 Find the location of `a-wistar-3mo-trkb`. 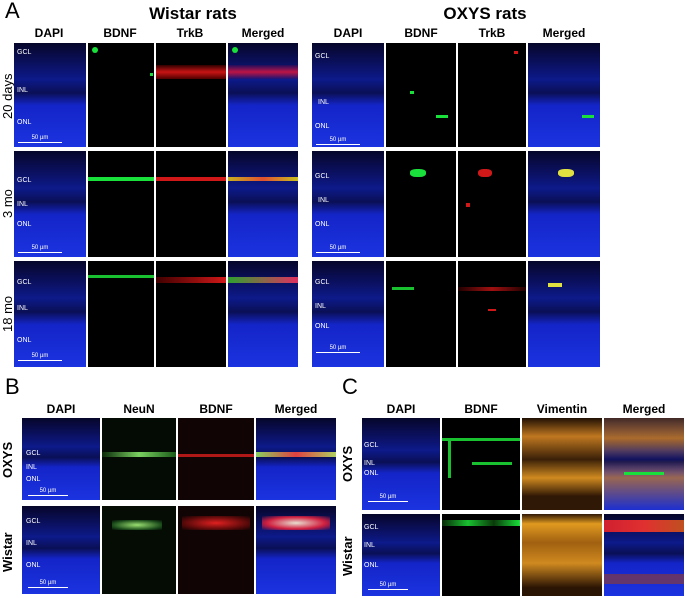

a-wistar-3mo-trkb is located at coordinates (191, 204).